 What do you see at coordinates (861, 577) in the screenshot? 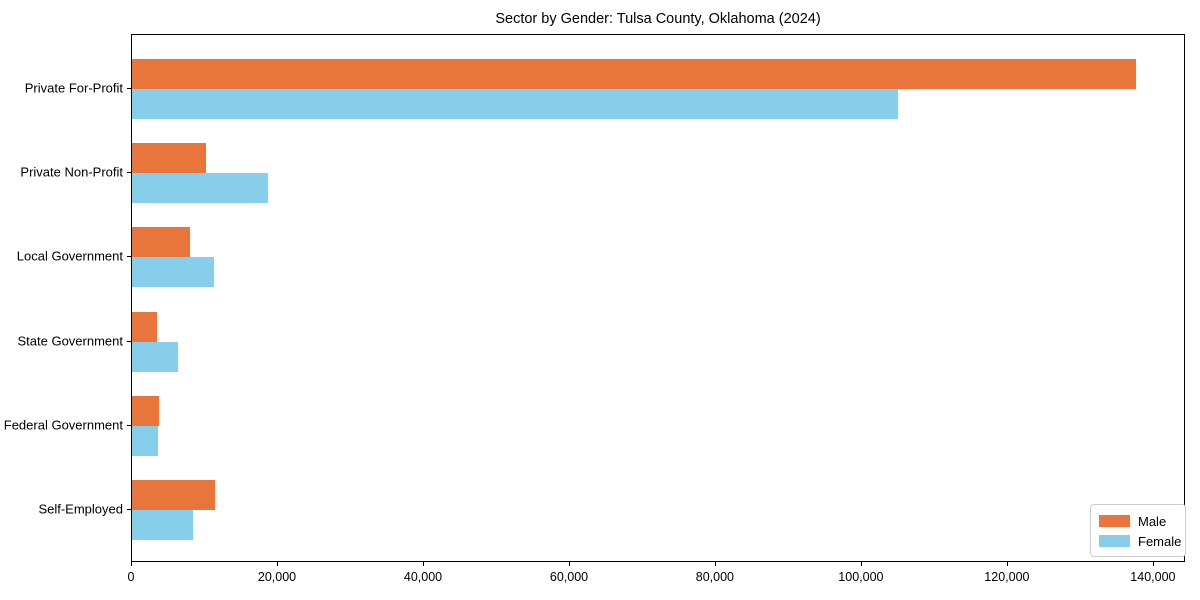
I see `x-tick-label: 100,000` at bounding box center [861, 577].